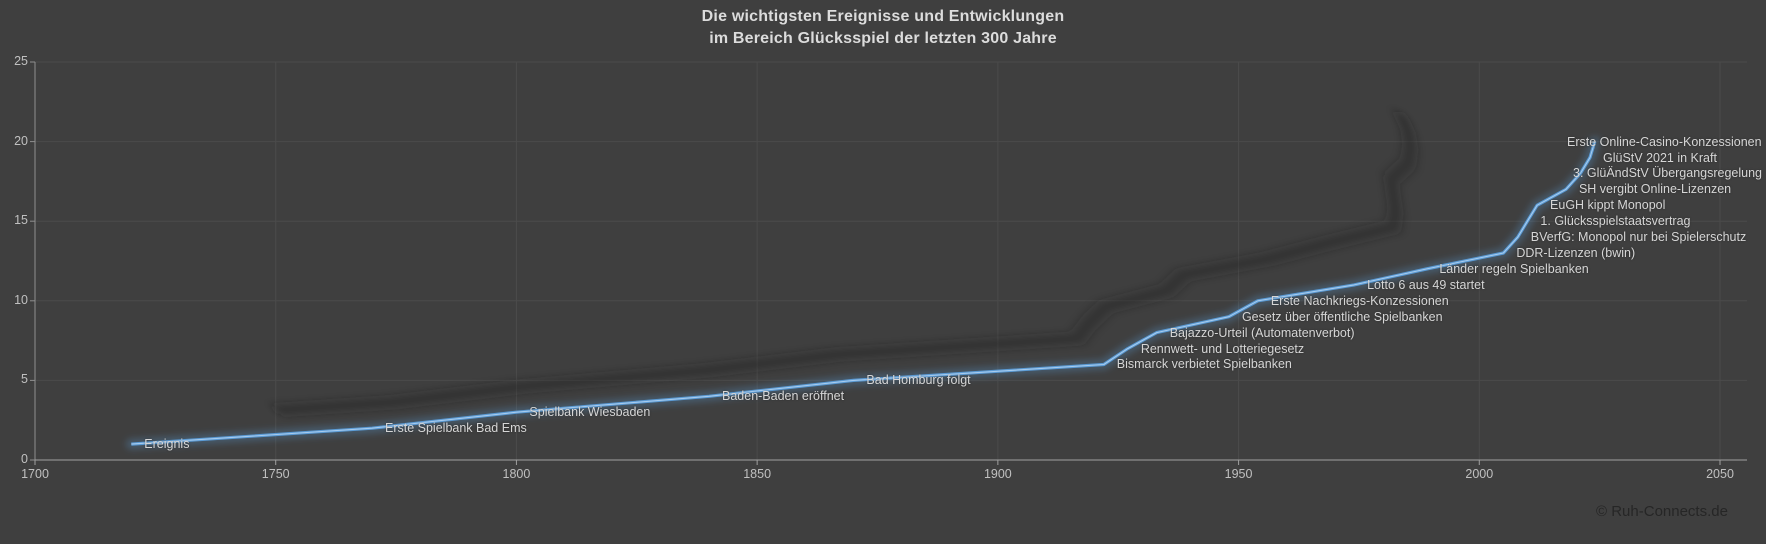  I want to click on x-tick-label: 1900, so click(997, 474).